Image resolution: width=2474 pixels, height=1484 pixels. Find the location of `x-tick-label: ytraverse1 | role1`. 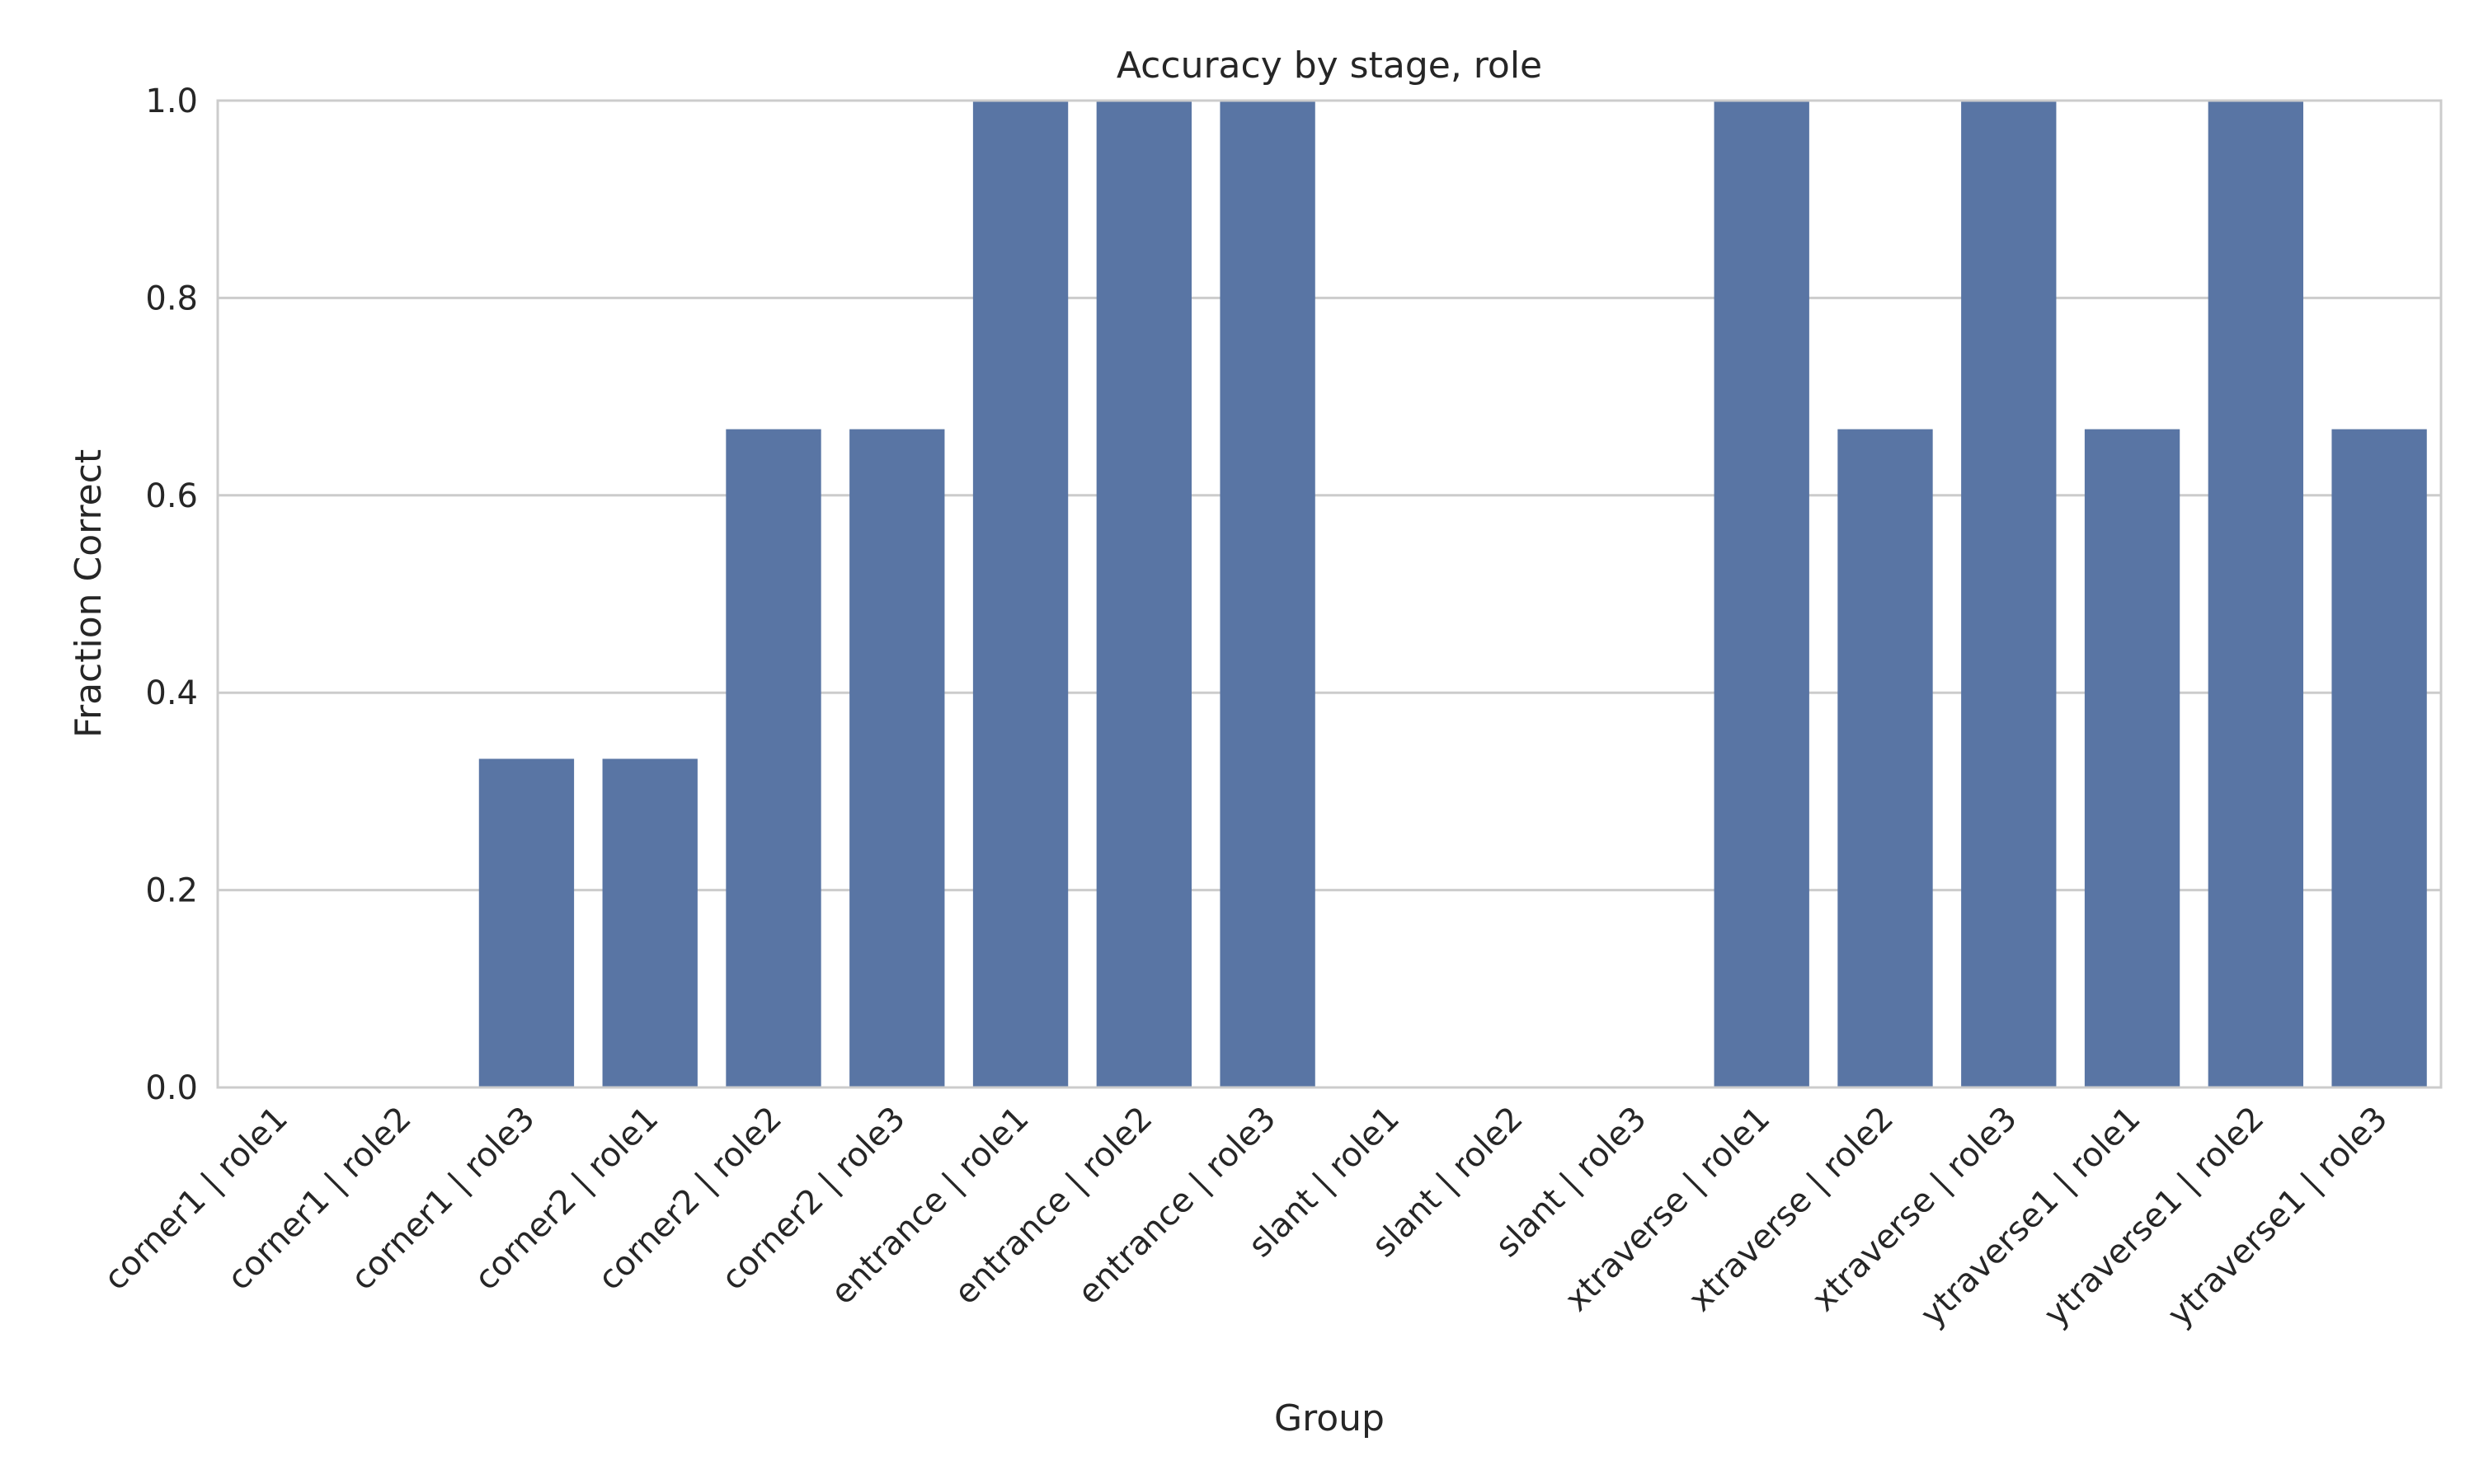

x-tick-label: ytraverse1 | role1 is located at coordinates (2030, 1217).